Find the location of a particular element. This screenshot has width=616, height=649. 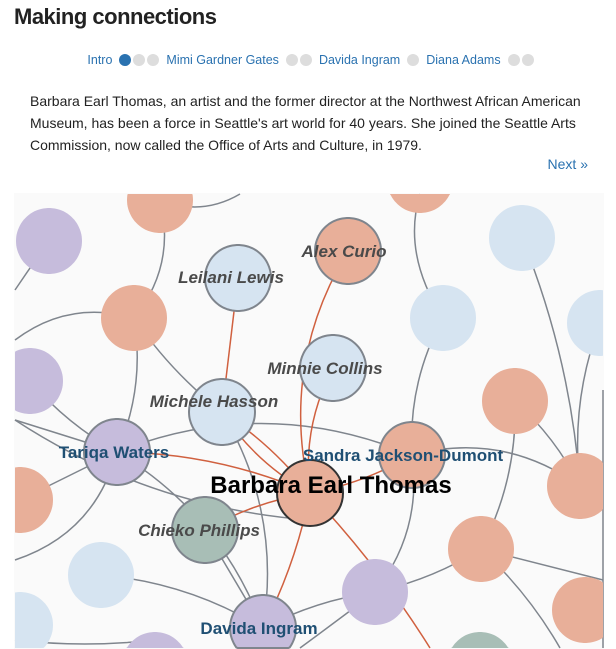

person-label: Minnie Collins is located at coordinates (324, 368).